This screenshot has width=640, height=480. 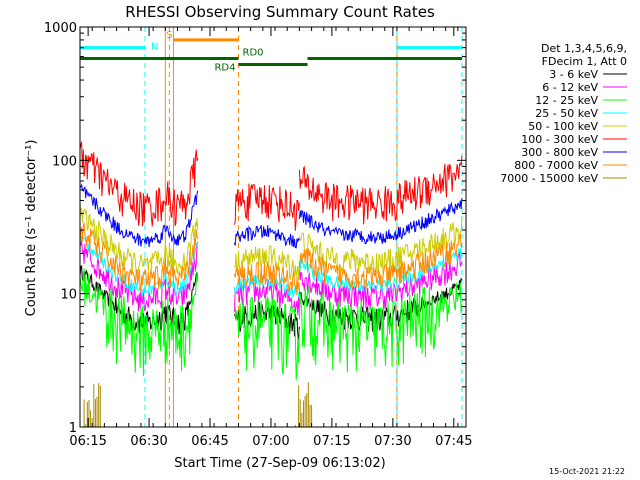 I want to click on x-tick-label: 07:45, so click(x=453, y=441).